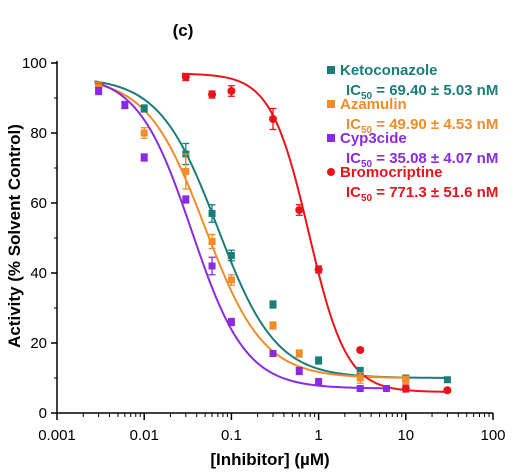 Image resolution: width=526 pixels, height=476 pixels. Describe the element at coordinates (373, 104) in the screenshot. I see `legend-label-azamulin: Azamulin` at that location.